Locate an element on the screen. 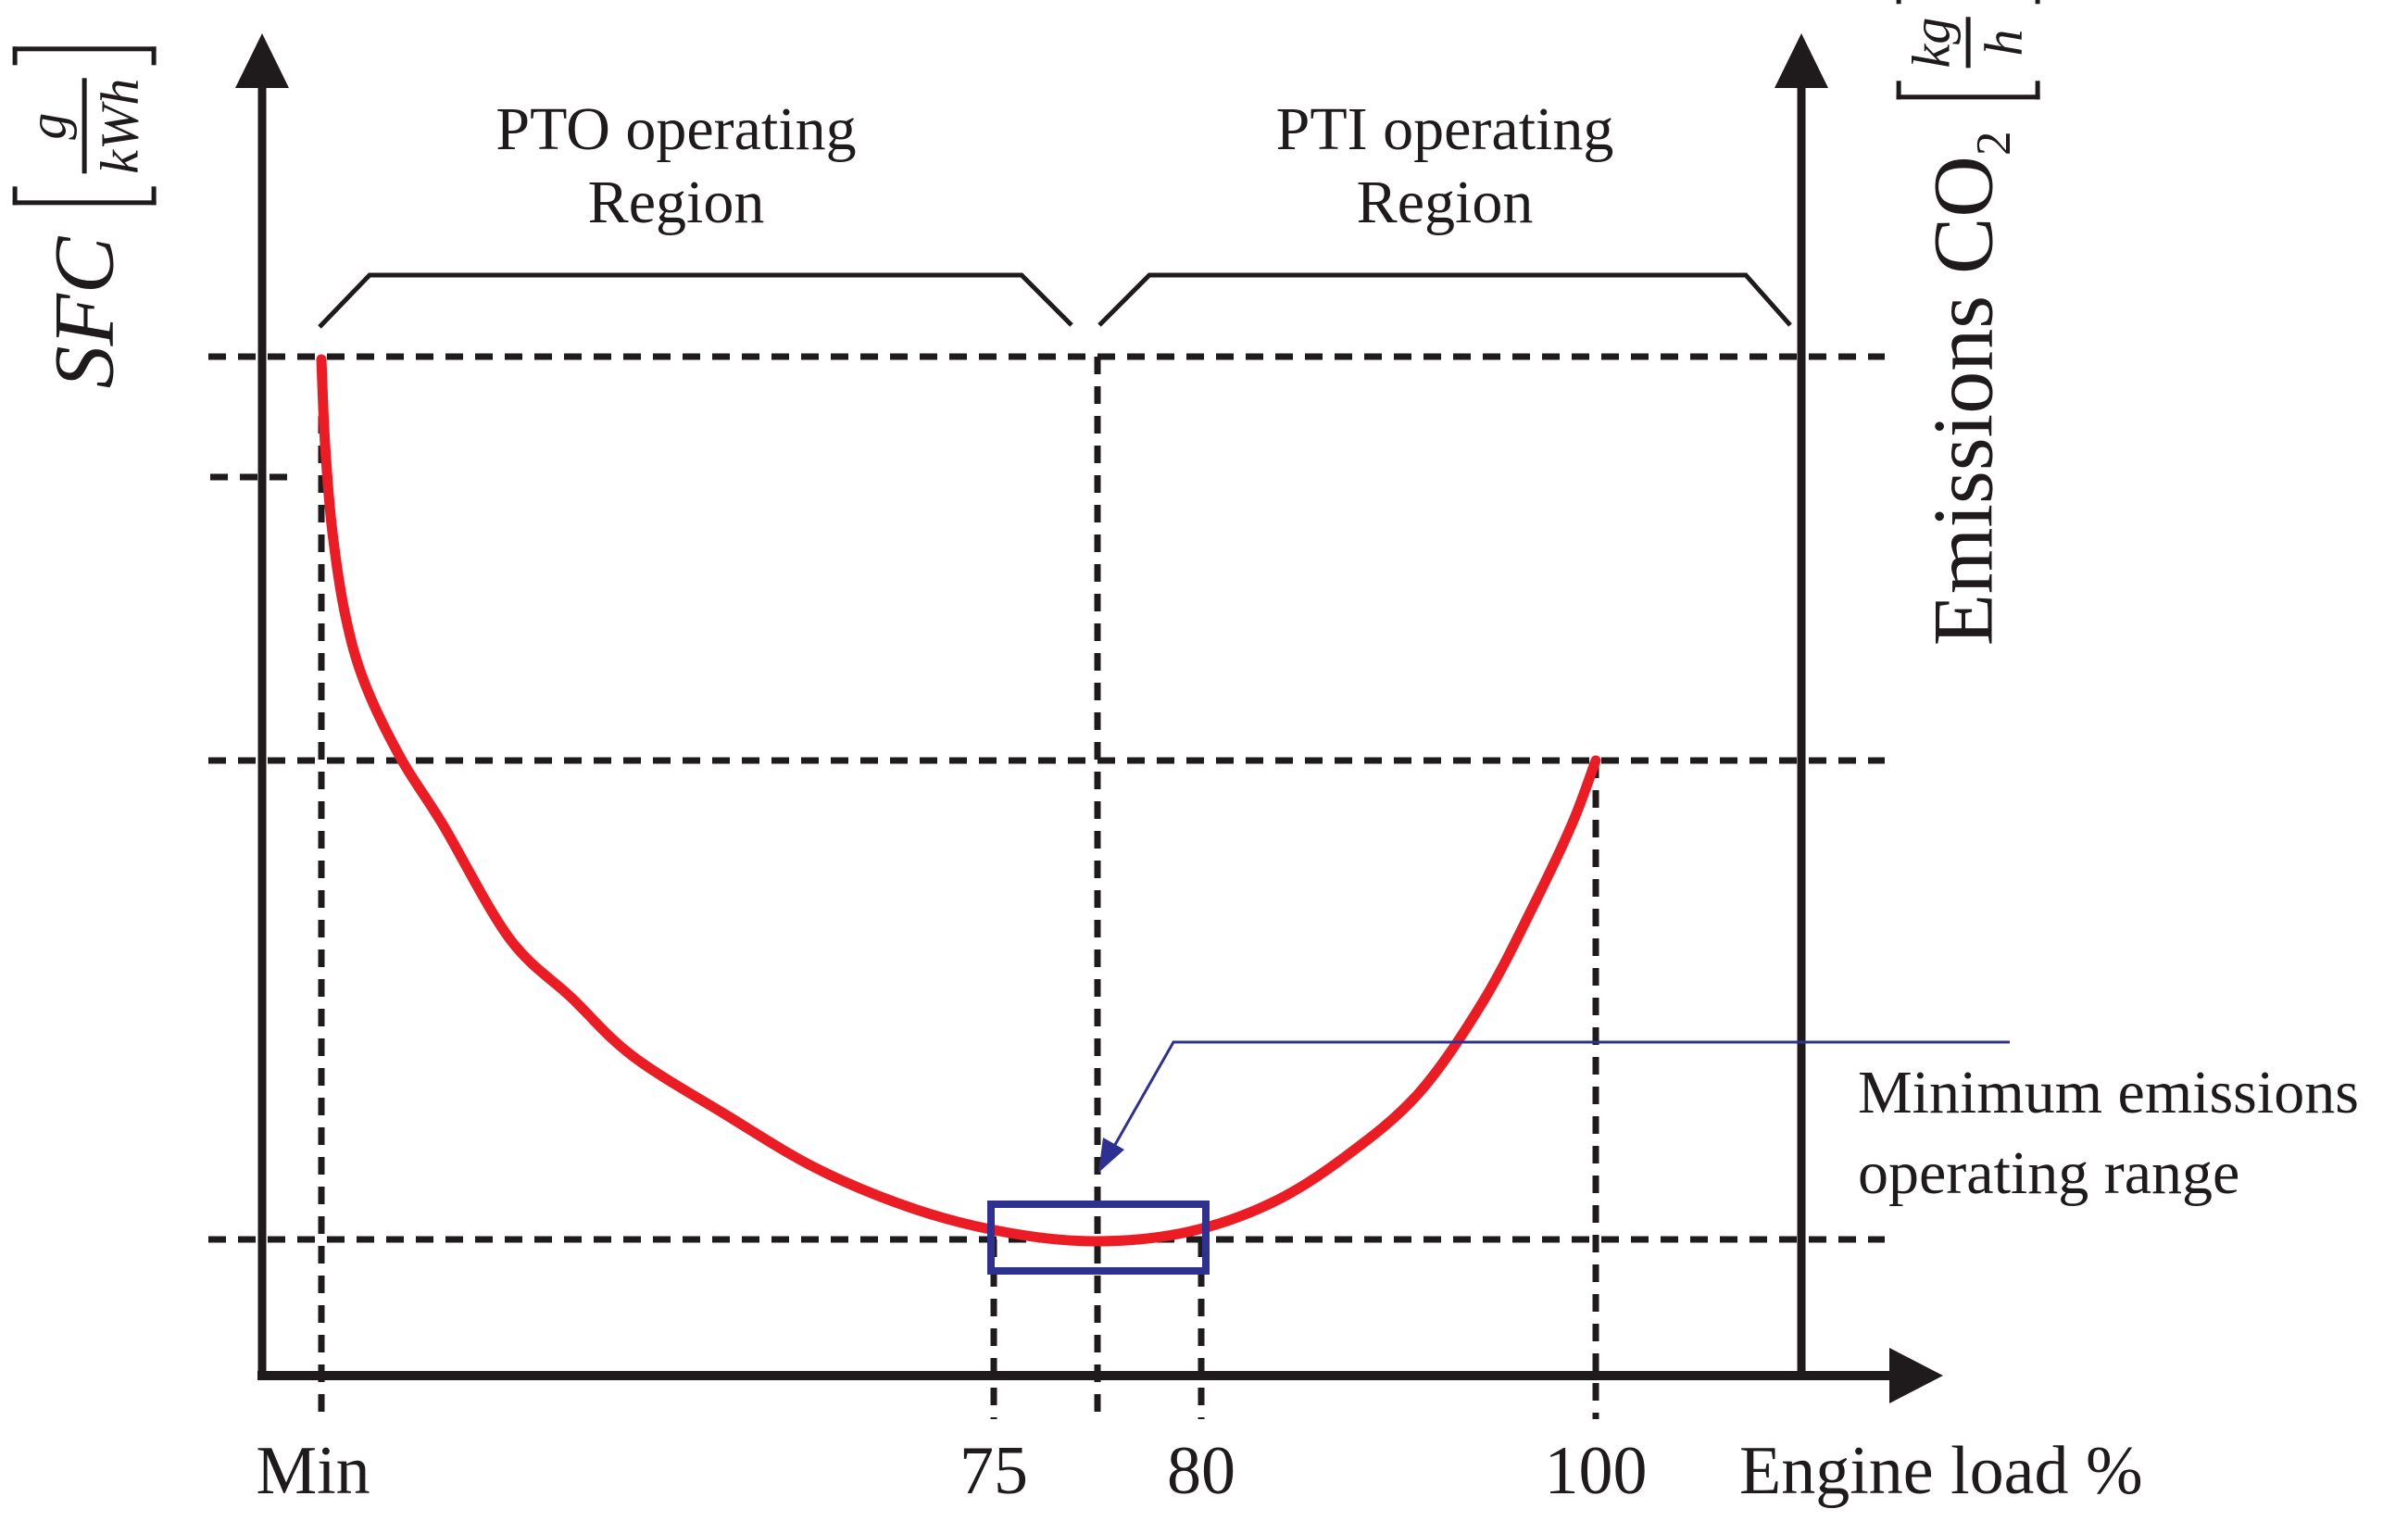  pto-region-brace is located at coordinates (695, 300).